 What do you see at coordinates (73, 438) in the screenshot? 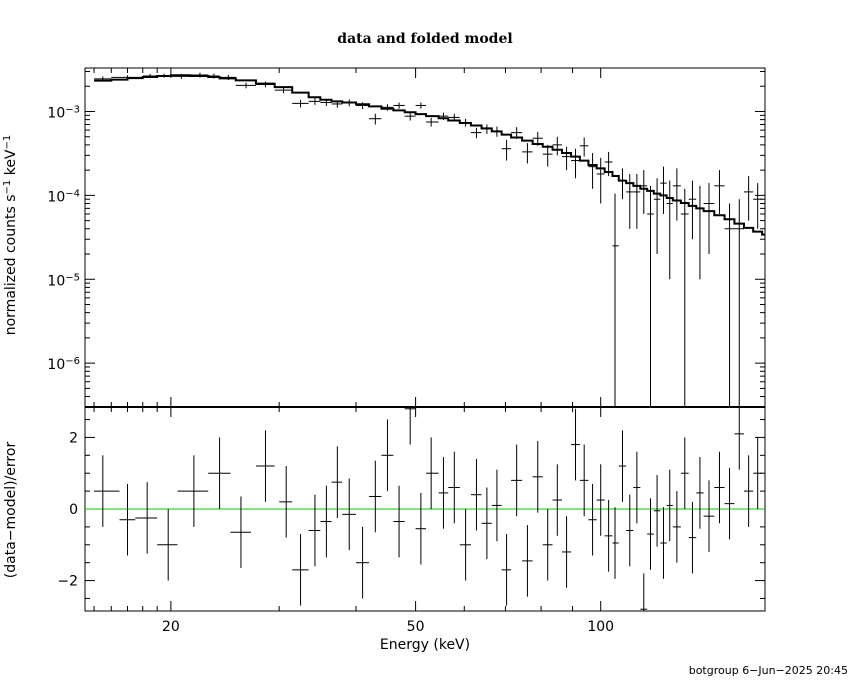
I see `y-tick-label-bottom-0: 2` at bounding box center [73, 438].